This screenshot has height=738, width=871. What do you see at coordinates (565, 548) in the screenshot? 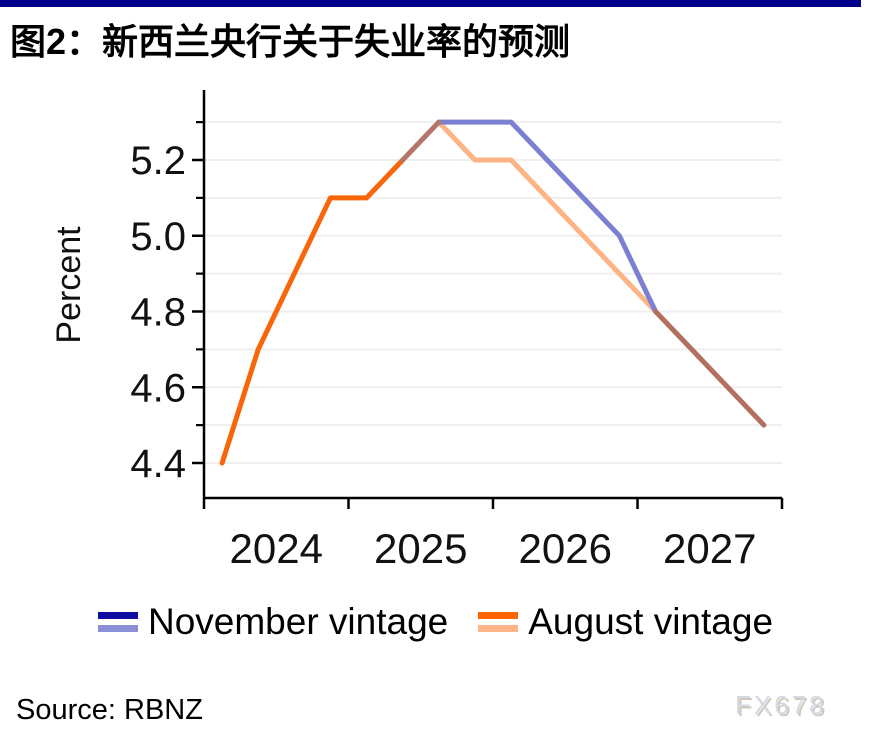
I see `x-tick-label: 2026` at bounding box center [565, 548].